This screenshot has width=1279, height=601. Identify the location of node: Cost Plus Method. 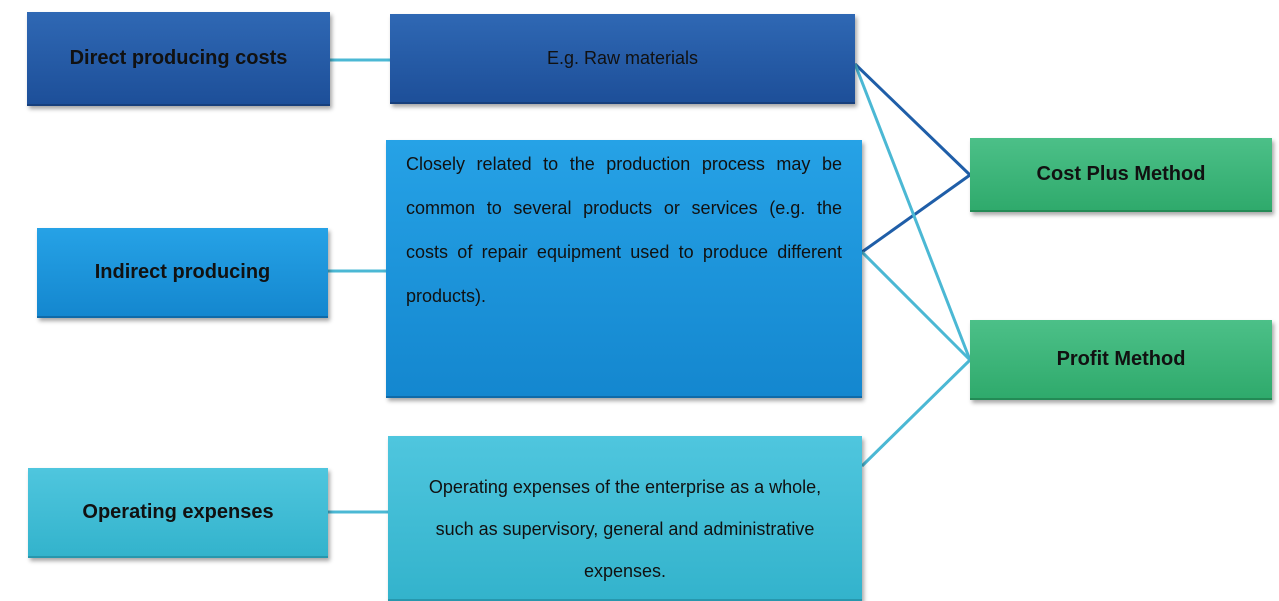
(1121, 175).